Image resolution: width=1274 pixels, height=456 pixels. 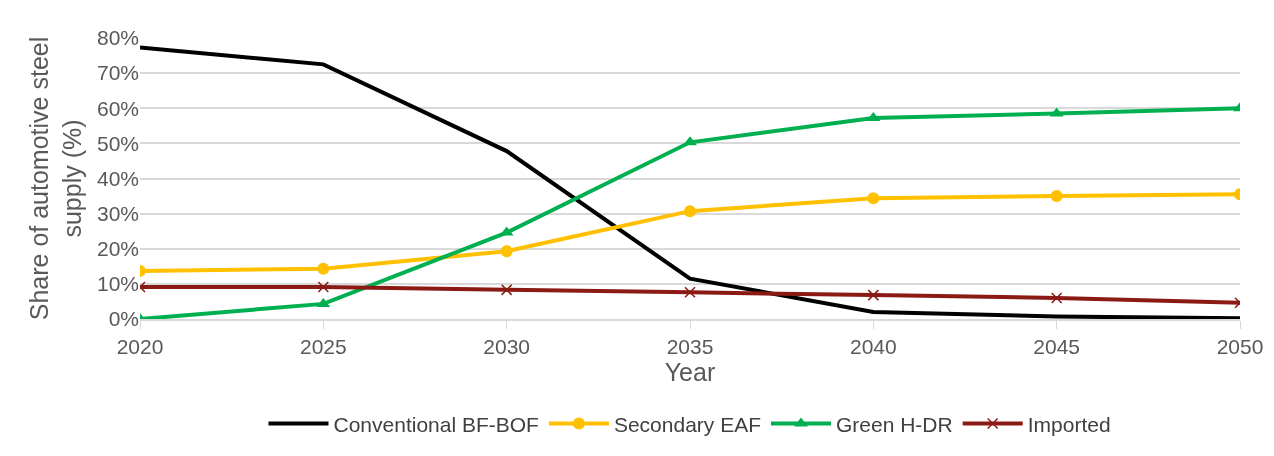 What do you see at coordinates (690, 371) in the screenshot?
I see `x-axis-title: Year` at bounding box center [690, 371].